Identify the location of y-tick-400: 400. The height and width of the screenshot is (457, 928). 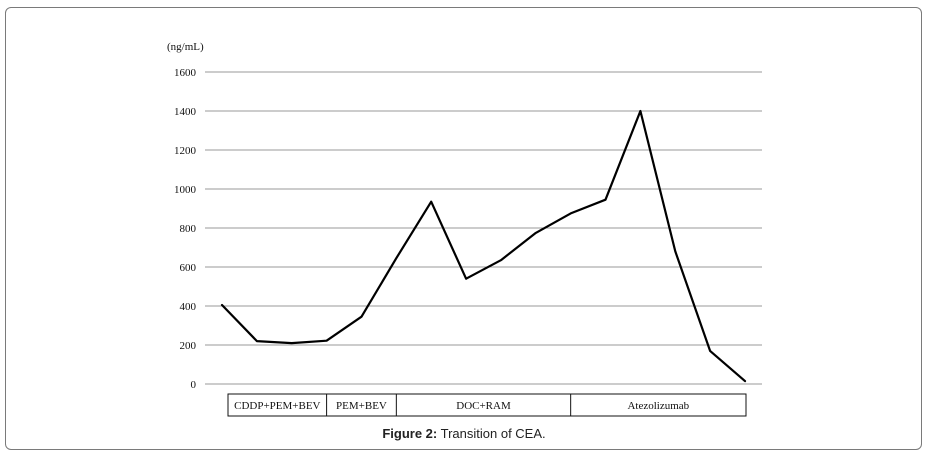
(188, 307).